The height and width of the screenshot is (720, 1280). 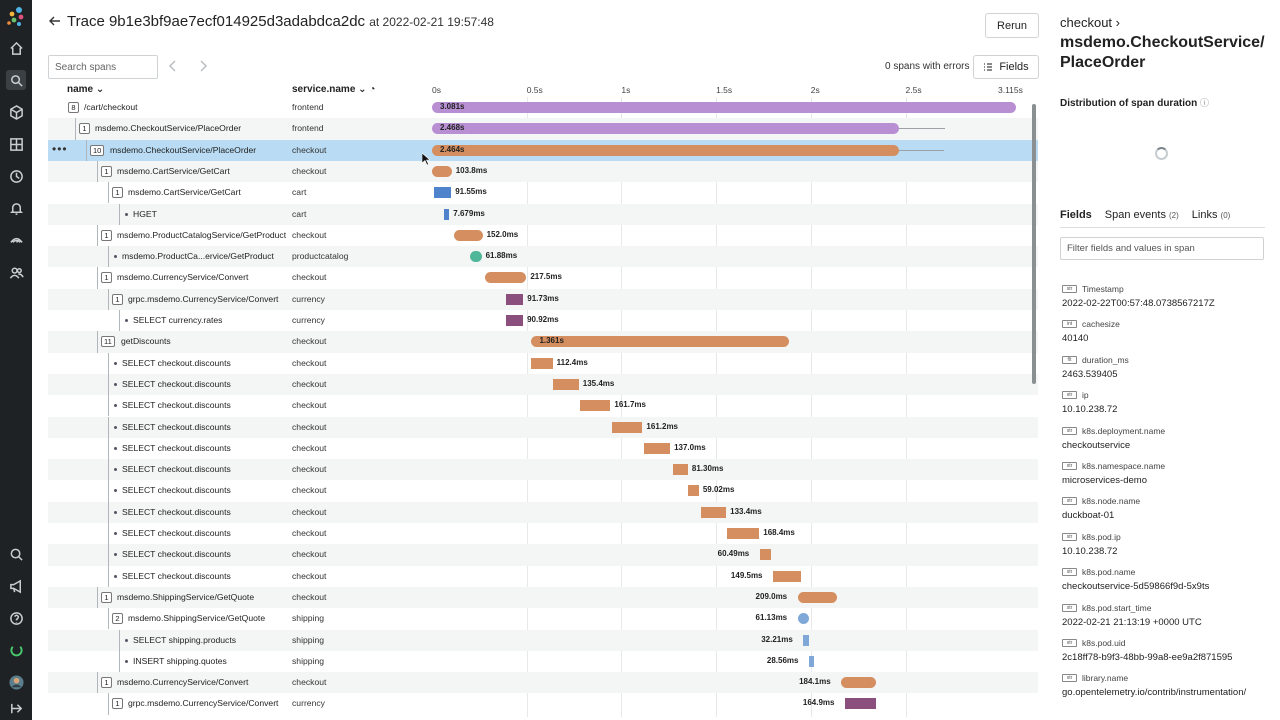 What do you see at coordinates (1076, 215) in the screenshot?
I see `tab-fields: Fields` at bounding box center [1076, 215].